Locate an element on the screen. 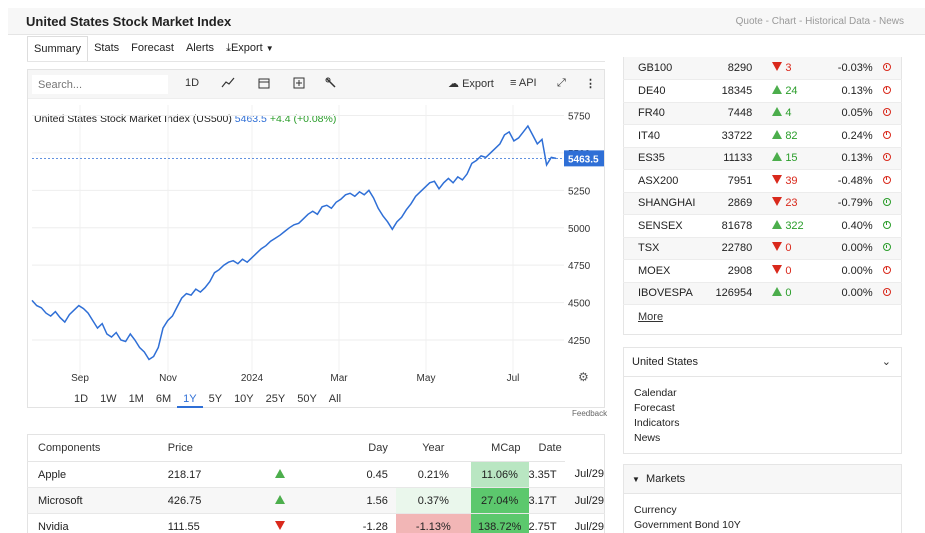 The height and width of the screenshot is (533, 925). market-name: GB100 is located at coordinates (662, 68).